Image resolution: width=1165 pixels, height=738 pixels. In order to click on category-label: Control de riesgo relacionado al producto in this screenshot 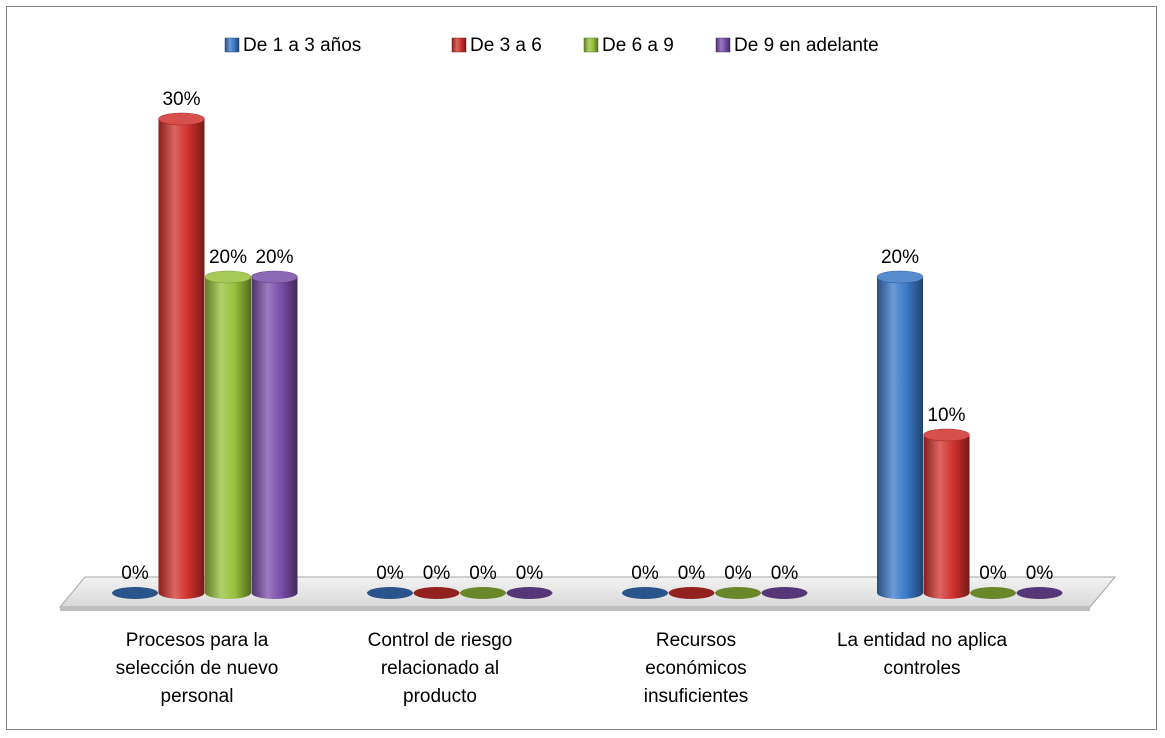, I will do `click(440, 668)`.